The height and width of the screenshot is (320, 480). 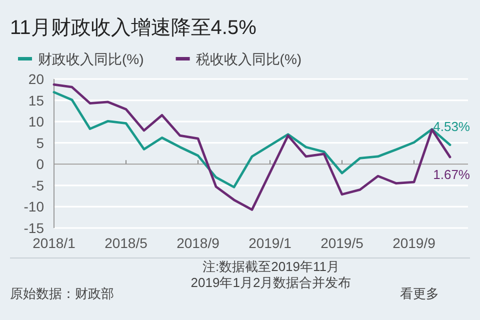 I want to click on title: 11月财政收入增速降至4.5%, so click(x=133, y=28).